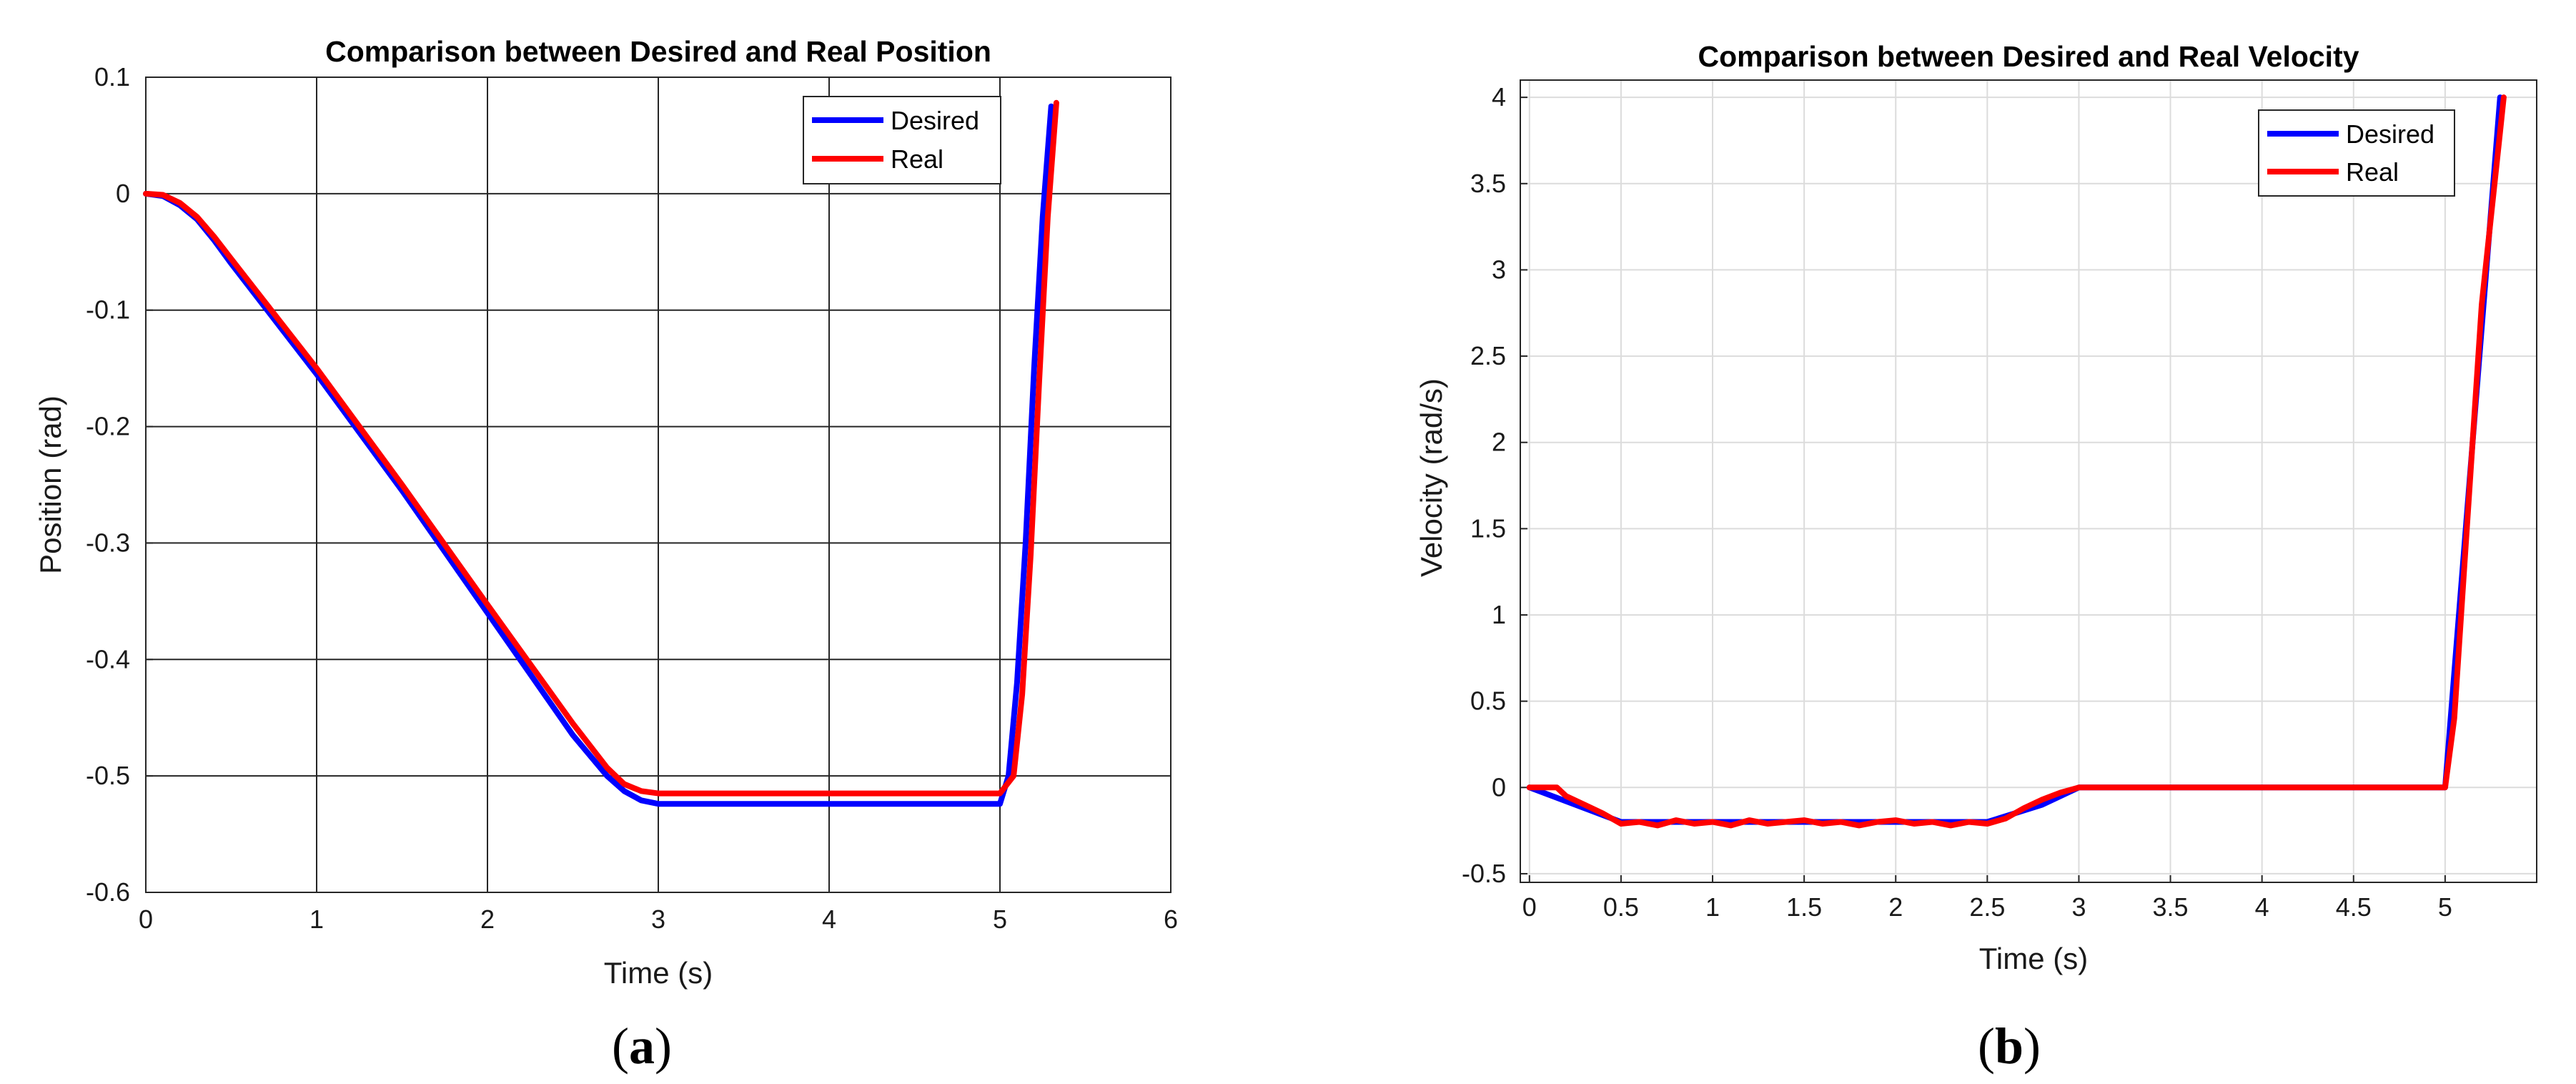 This screenshot has width=2576, height=1084. Describe the element at coordinates (935, 120) in the screenshot. I see `position-legend-label-desired: Desired` at that location.